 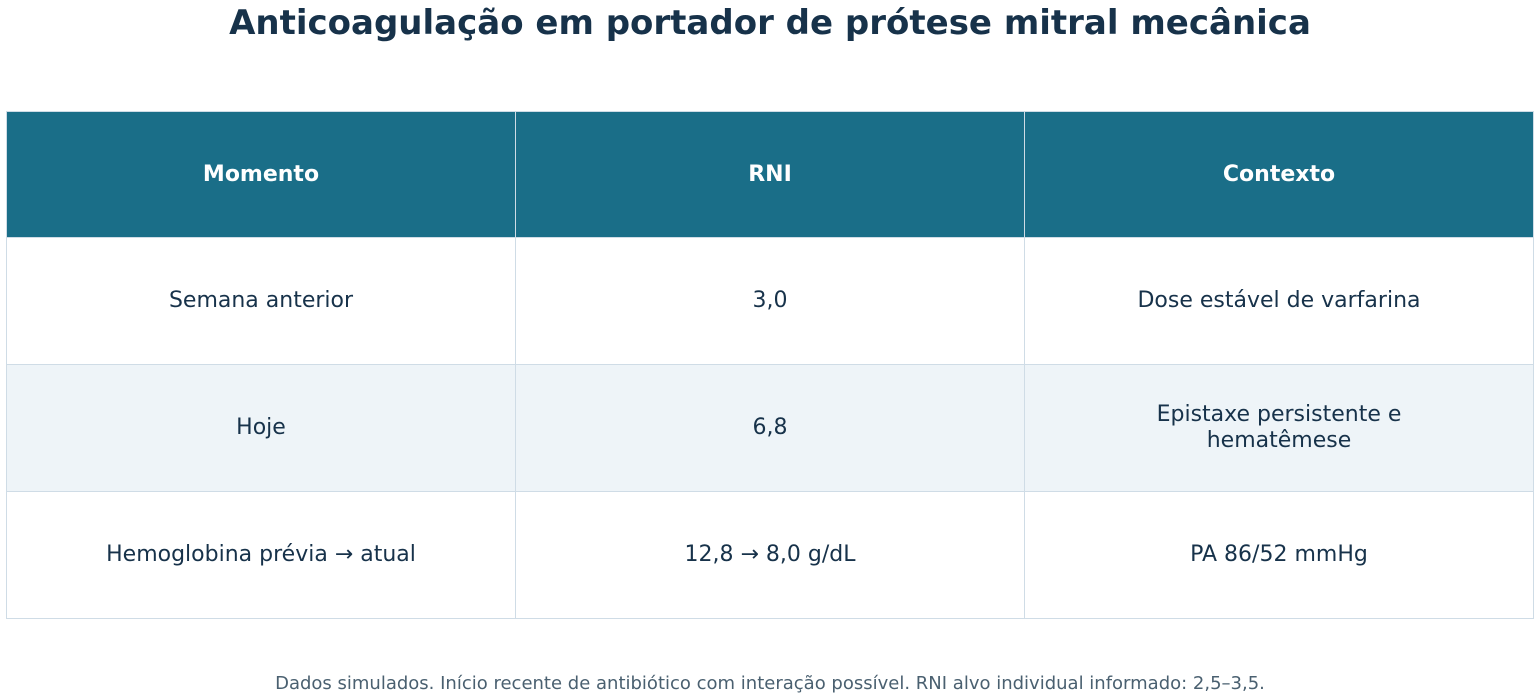 I want to click on column-header-rni: RNI, so click(x=770, y=174).